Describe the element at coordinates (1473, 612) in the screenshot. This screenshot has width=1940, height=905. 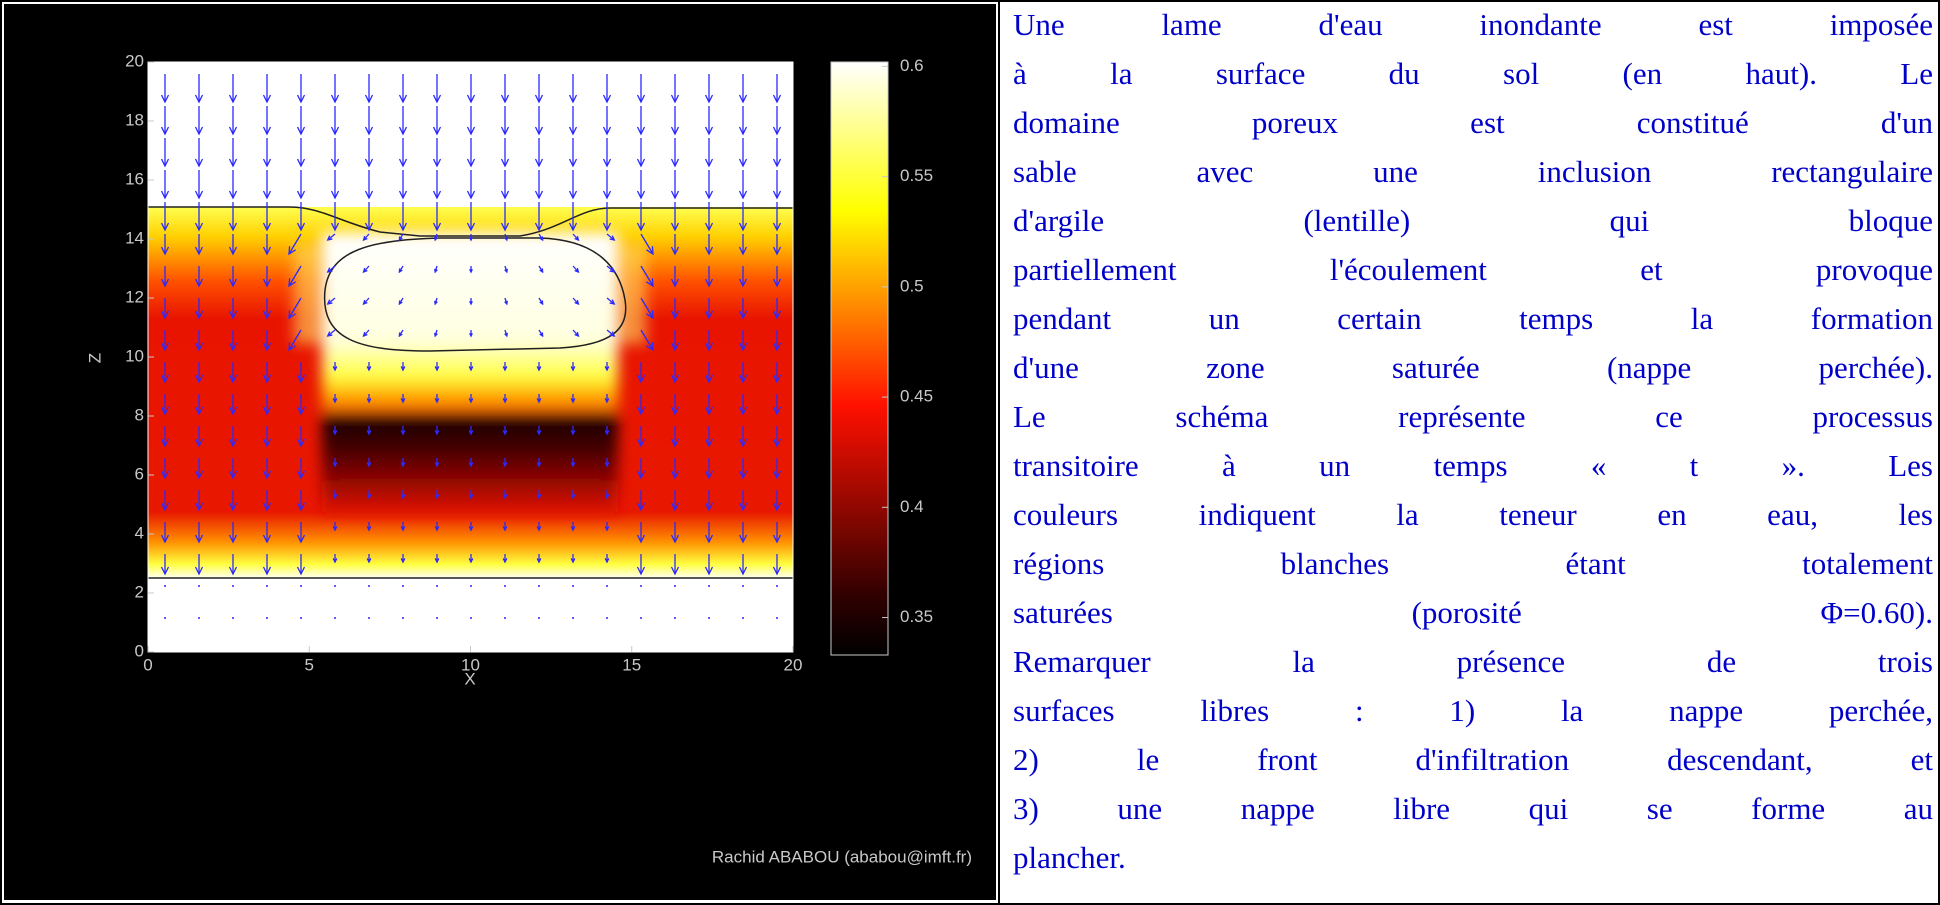
I see `text-line: saturées (porosité Φ=0.60).` at that location.